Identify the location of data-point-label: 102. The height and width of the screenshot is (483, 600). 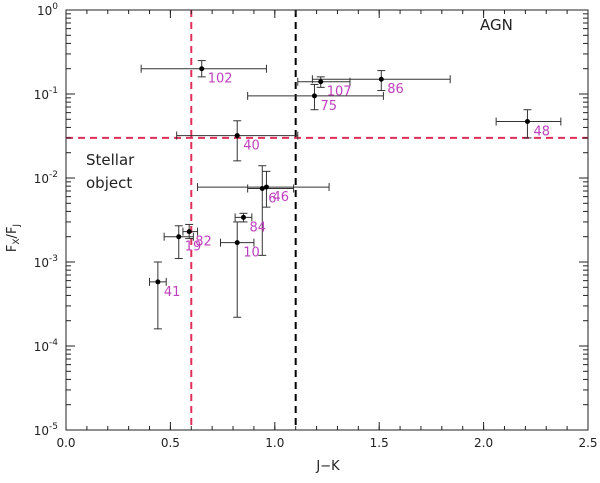
(220, 79).